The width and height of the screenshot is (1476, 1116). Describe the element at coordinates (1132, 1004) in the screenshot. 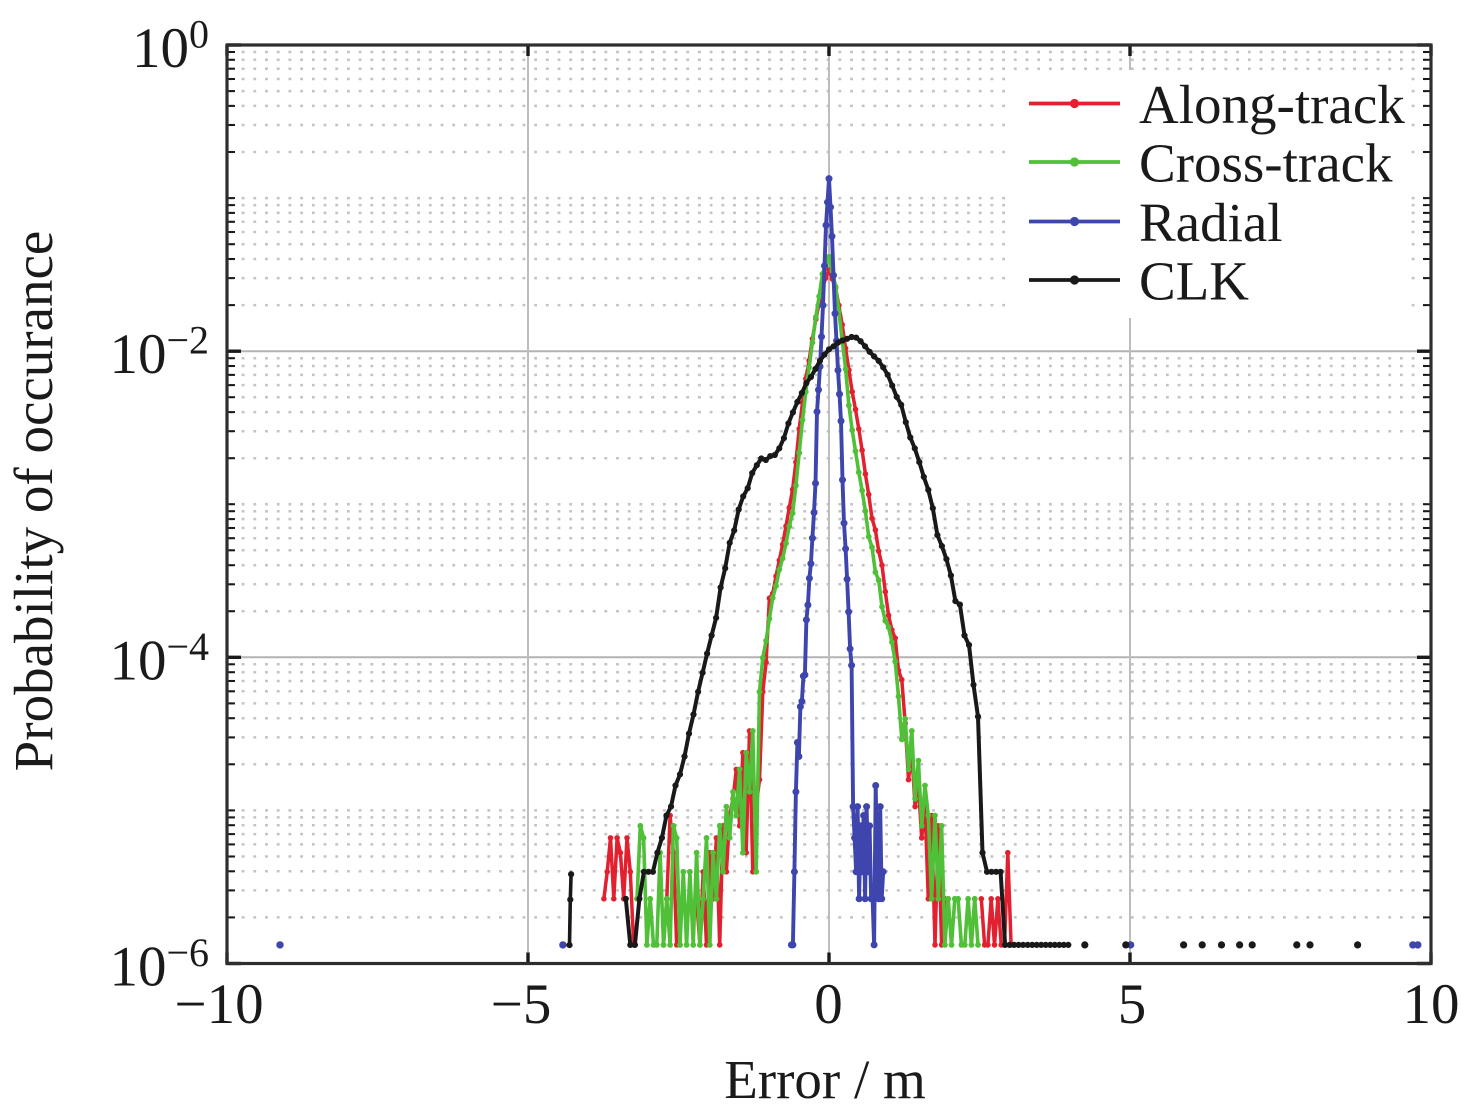

I see `svg-text: 5` at that location.